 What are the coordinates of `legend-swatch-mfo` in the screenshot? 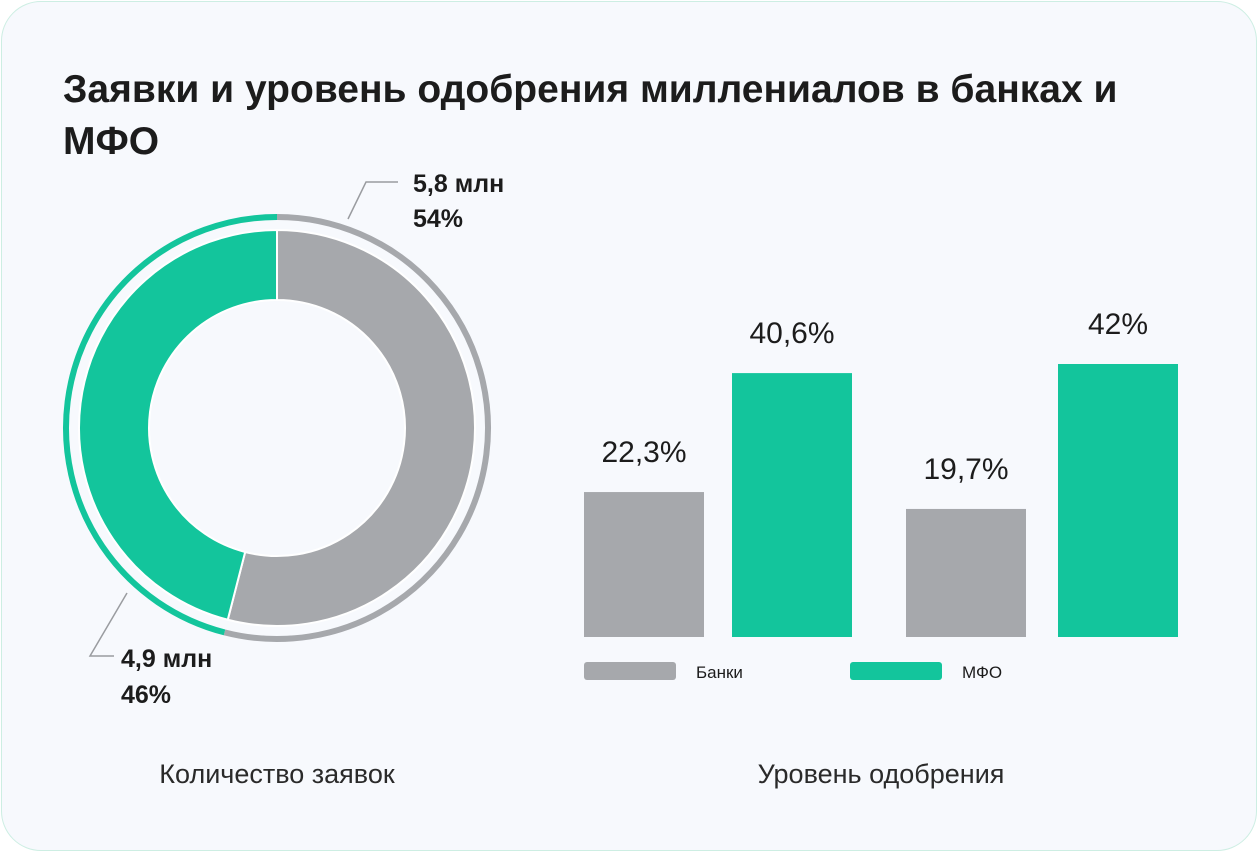 It's located at (896, 671).